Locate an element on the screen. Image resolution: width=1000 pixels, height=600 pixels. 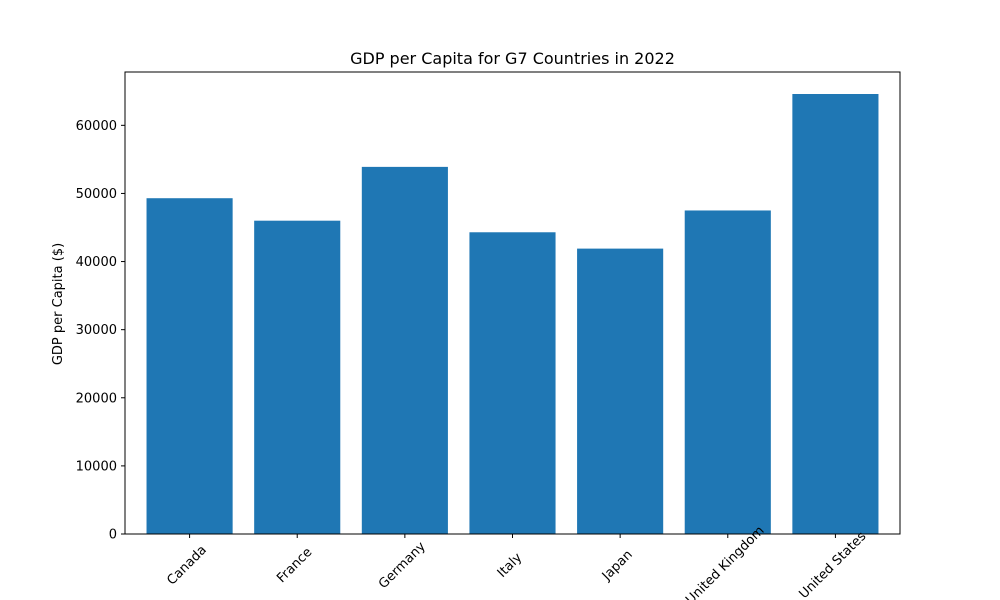
x-tick-label: Japan is located at coordinates (617, 565).